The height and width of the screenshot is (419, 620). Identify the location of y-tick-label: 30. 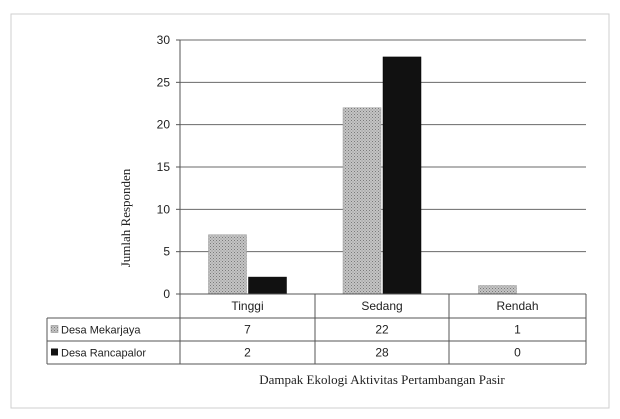
(164, 40).